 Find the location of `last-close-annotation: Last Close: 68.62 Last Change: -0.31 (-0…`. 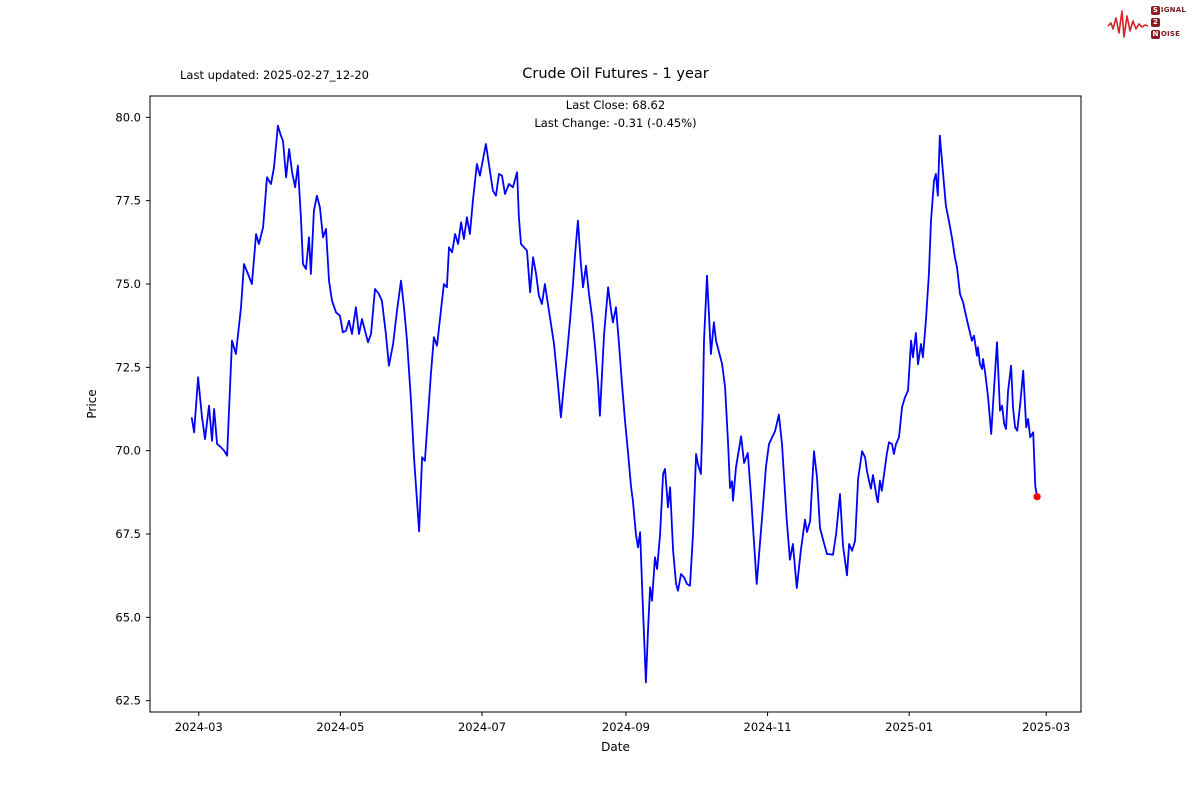

last-close-annotation: Last Close: 68.62 Last Change: -0.31 (-0… is located at coordinates (615, 114).